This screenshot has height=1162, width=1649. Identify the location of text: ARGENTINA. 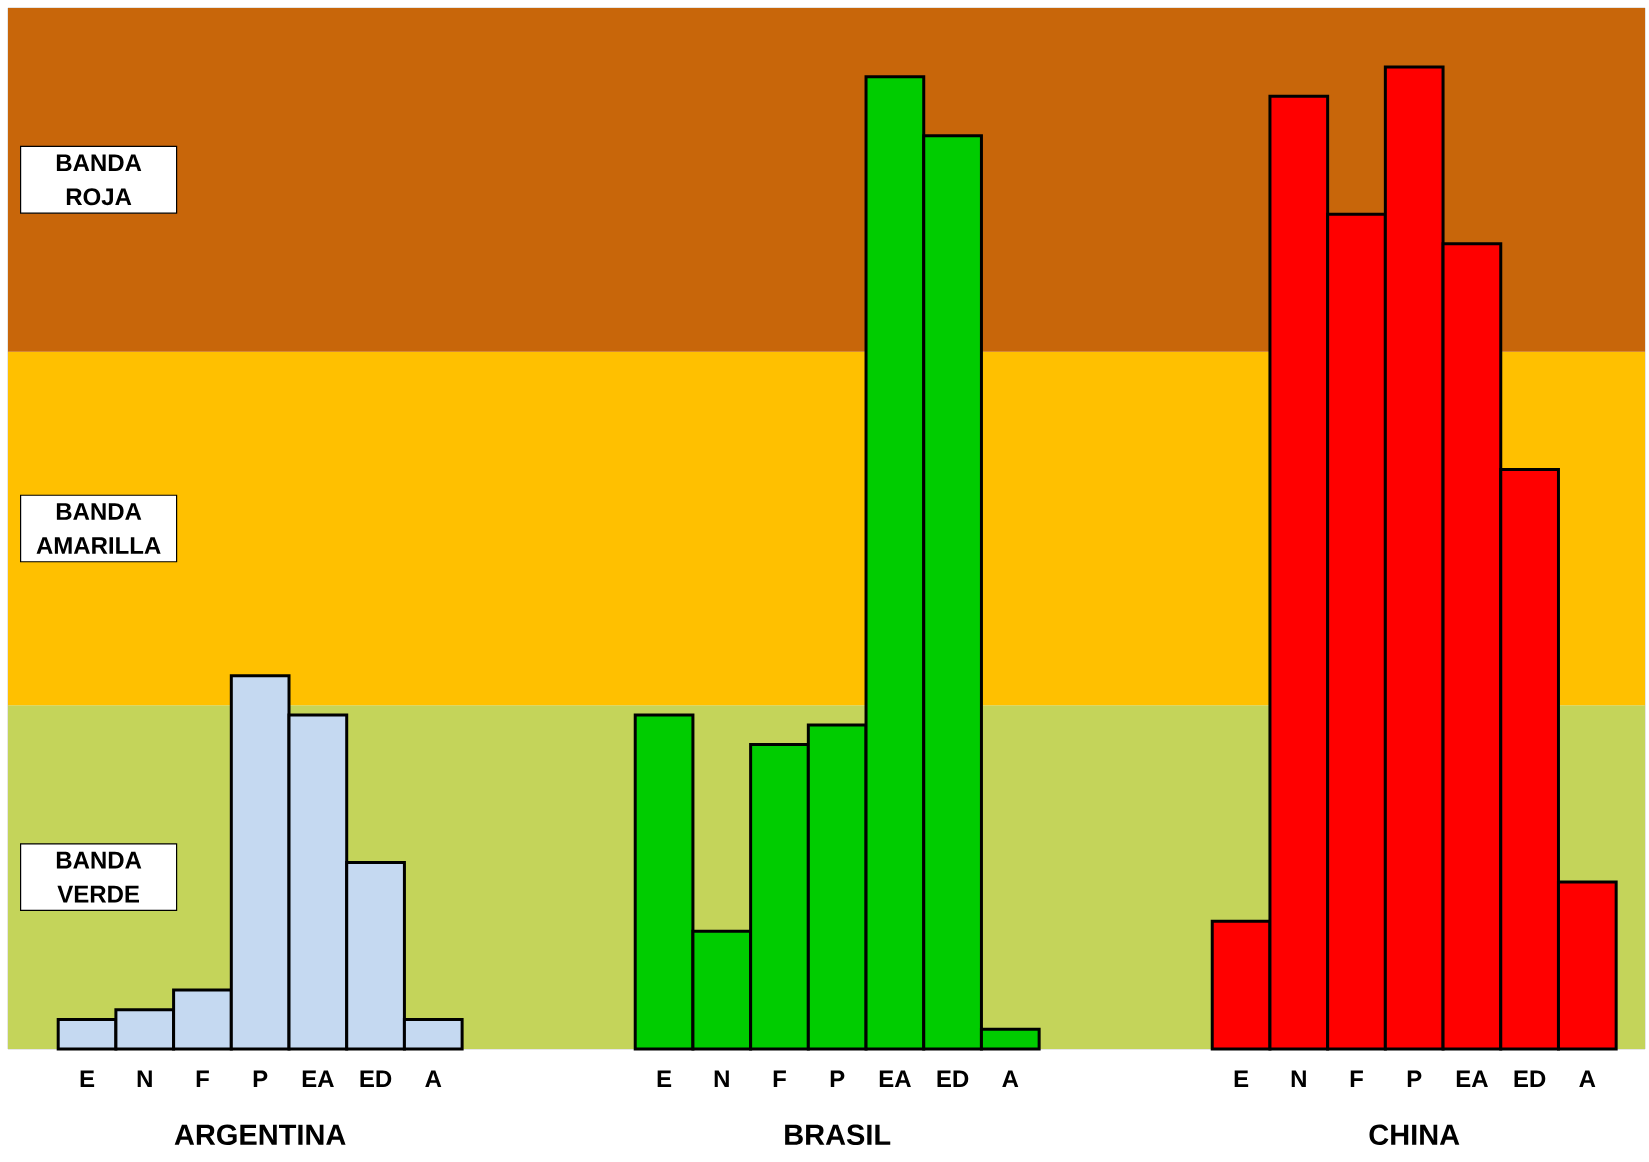
(260, 1135).